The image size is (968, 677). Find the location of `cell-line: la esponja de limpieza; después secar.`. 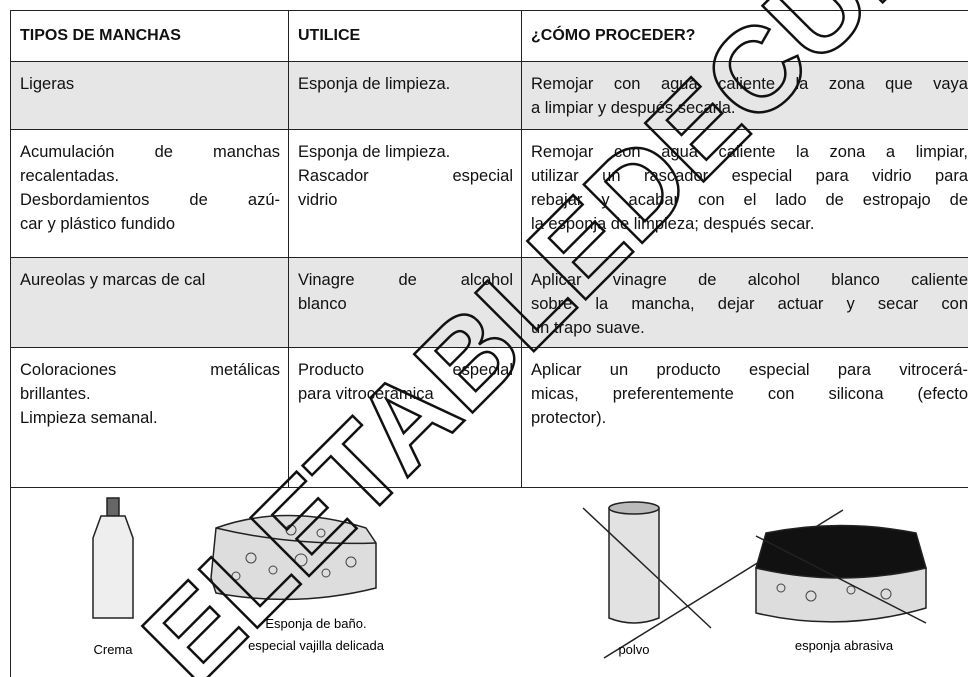

cell-line: la esponja de limpieza; después secar. is located at coordinates (673, 224).